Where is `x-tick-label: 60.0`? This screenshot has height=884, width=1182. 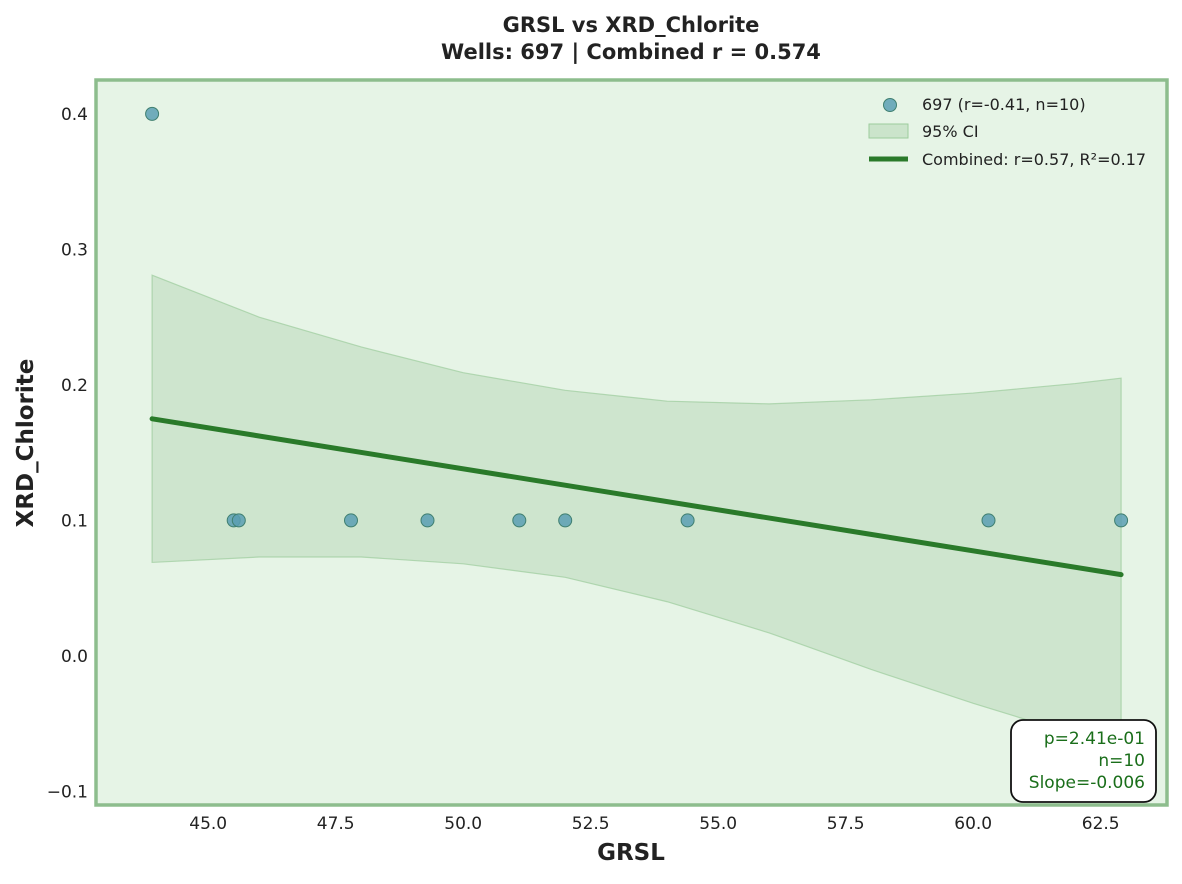 x-tick-label: 60.0 is located at coordinates (973, 824).